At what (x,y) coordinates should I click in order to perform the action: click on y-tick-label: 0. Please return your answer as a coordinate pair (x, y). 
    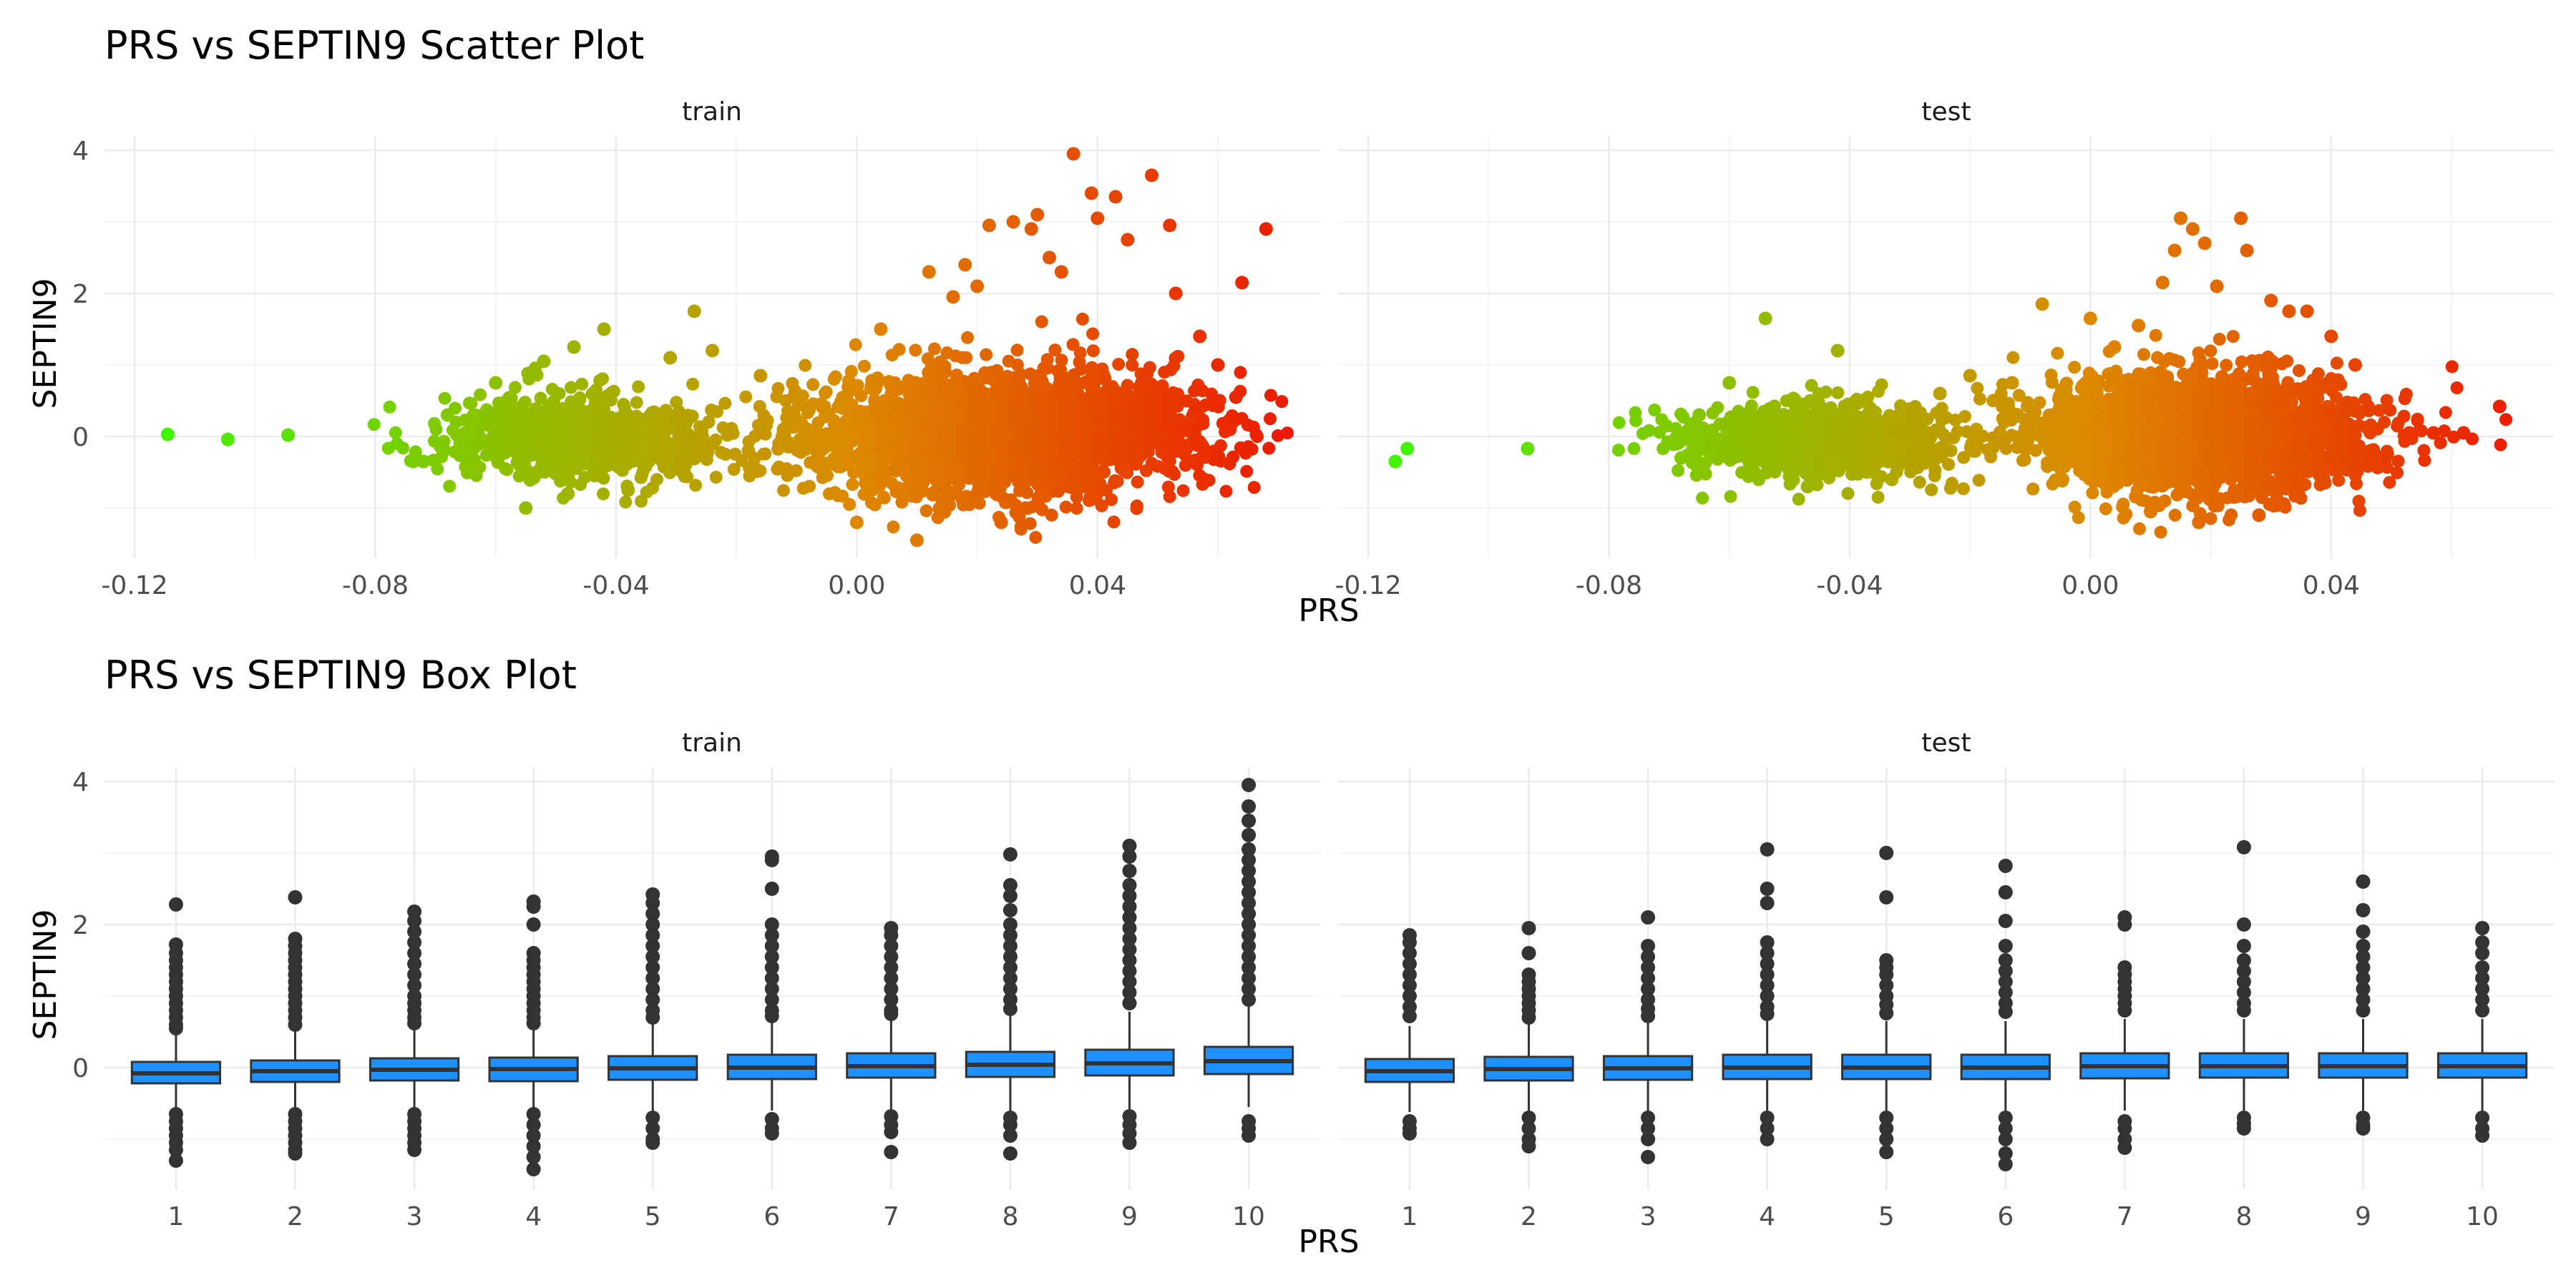
    Looking at the image, I should click on (80, 437).